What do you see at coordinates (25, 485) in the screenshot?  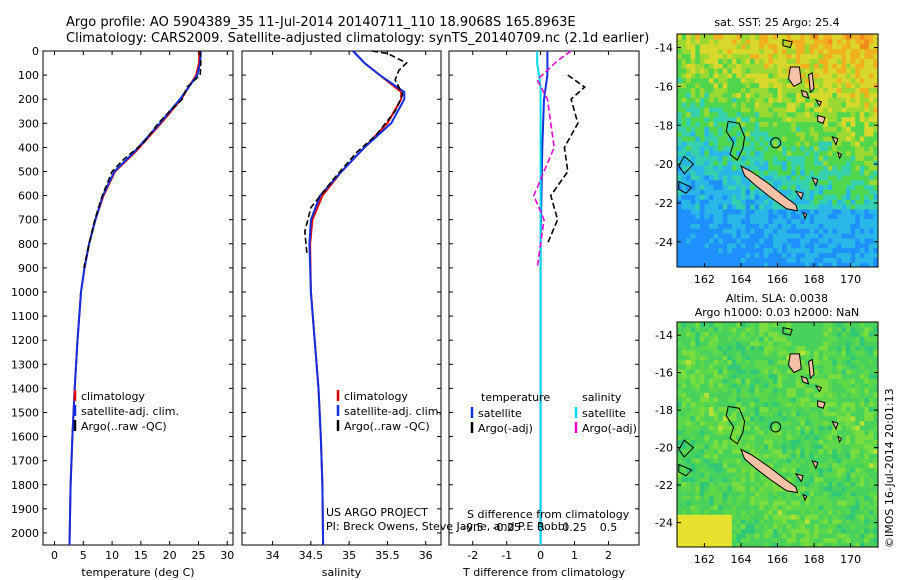 I see `y-tick-label: 1800` at bounding box center [25, 485].